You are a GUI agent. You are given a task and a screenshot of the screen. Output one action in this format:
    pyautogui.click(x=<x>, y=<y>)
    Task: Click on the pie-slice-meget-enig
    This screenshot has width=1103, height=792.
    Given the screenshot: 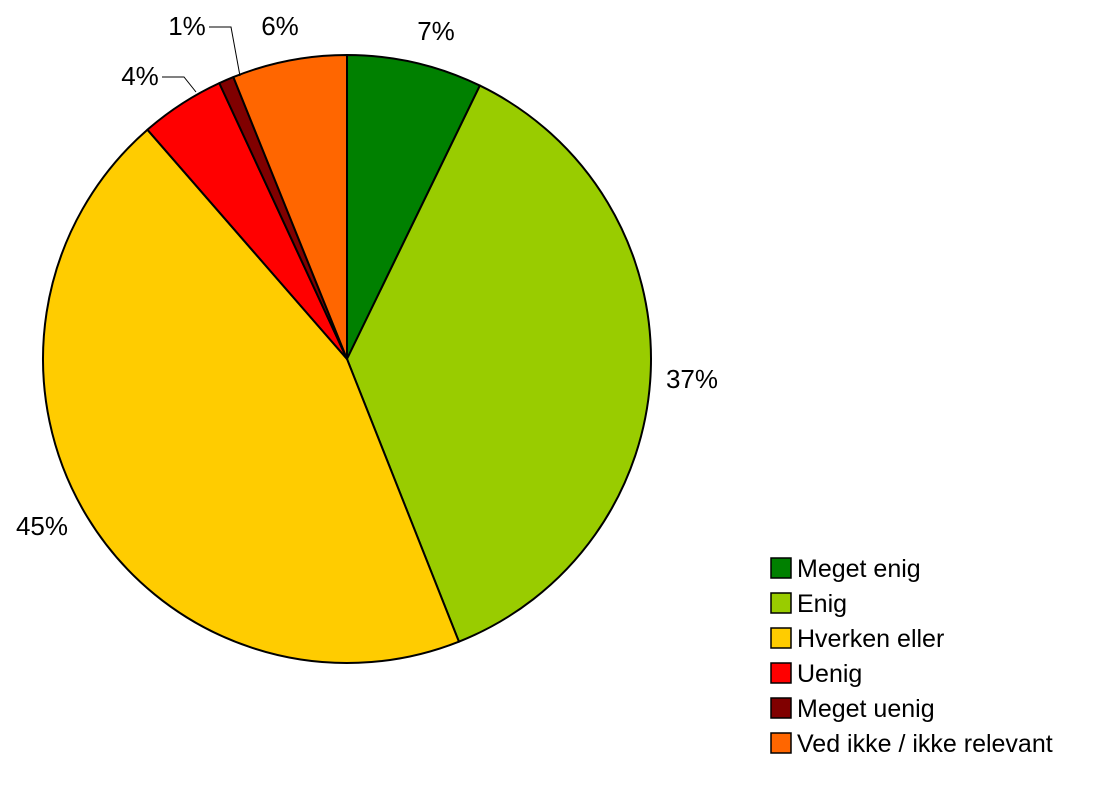 What is the action you would take?
    pyautogui.click(x=413, y=207)
    